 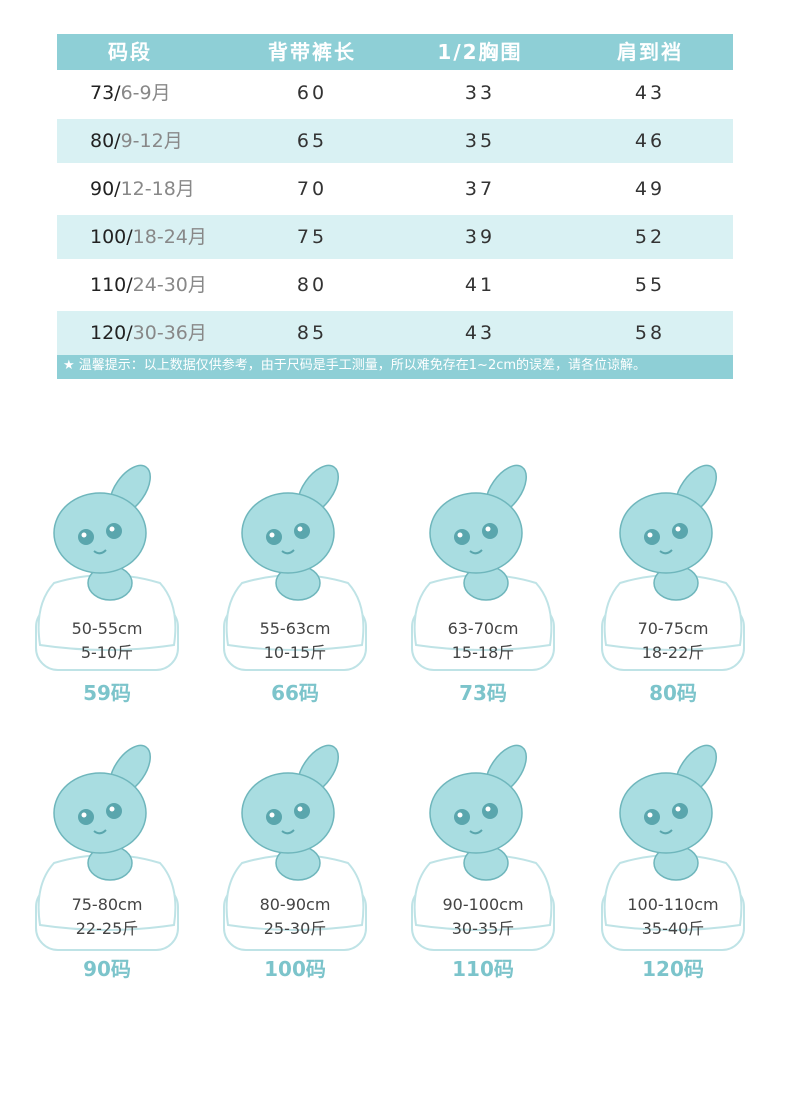 I want to click on age: 24-30月, so click(x=169, y=285).